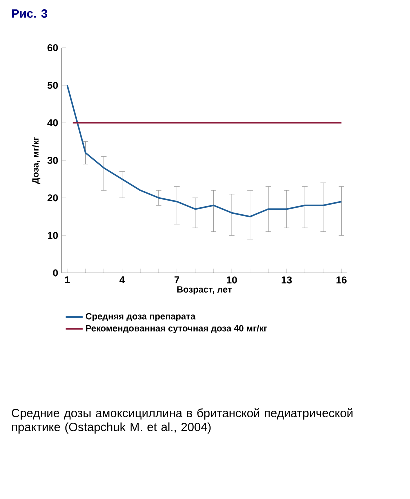 Image resolution: width=410 pixels, height=499 pixels. What do you see at coordinates (53, 236) in the screenshot?
I see `y-tick-label: 10` at bounding box center [53, 236].